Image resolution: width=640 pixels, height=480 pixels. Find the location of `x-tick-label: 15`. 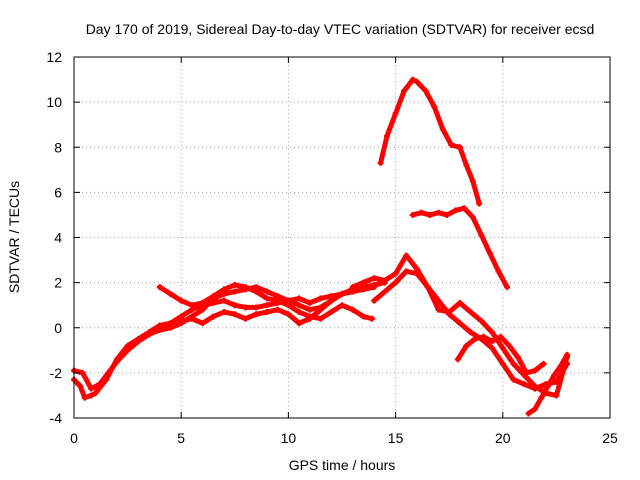

x-tick-label: 15 is located at coordinates (396, 438).